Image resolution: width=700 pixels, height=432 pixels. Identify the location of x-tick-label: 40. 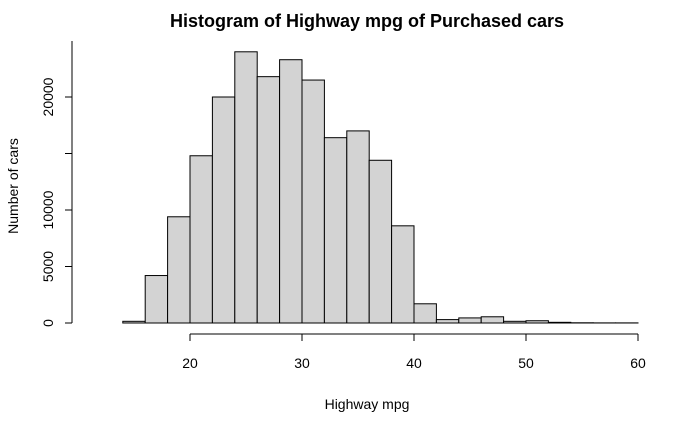
(414, 363).